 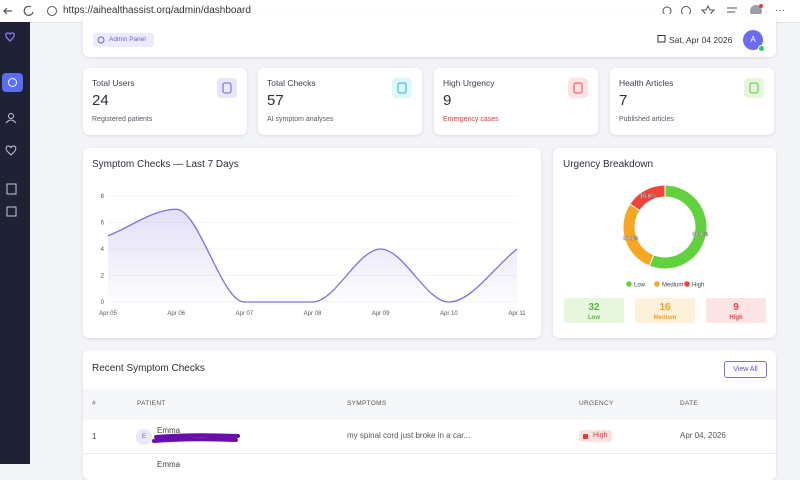 What do you see at coordinates (469, 83) in the screenshot?
I see `stat-title: High Urgency` at bounding box center [469, 83].